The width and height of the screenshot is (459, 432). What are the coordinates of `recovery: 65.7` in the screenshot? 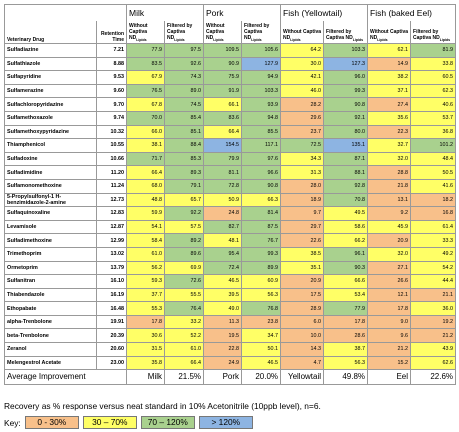 It's located at (184, 200).